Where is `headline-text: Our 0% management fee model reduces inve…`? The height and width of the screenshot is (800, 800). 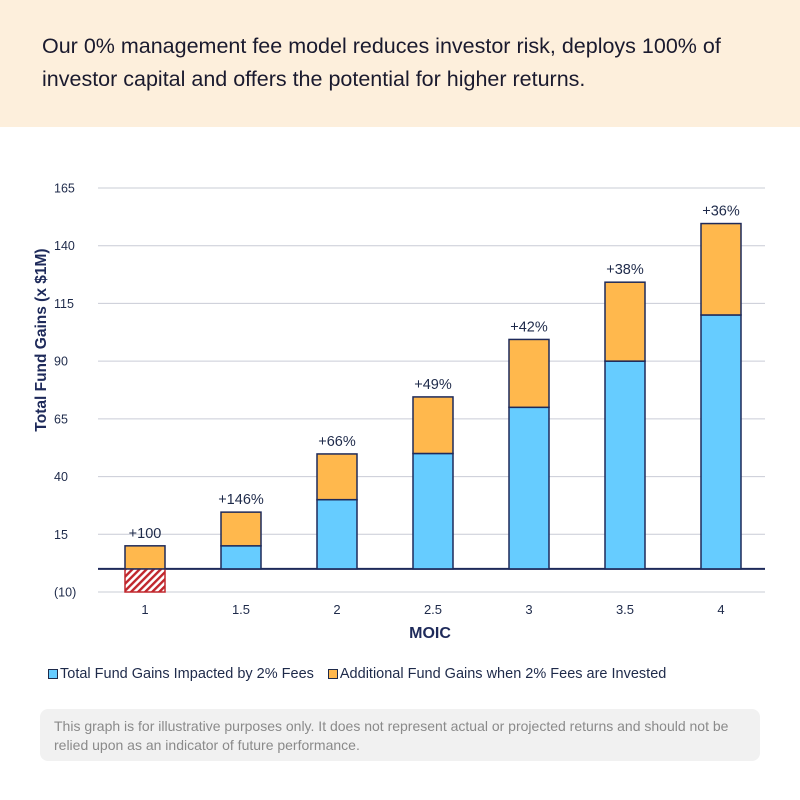
headline-text: Our 0% management fee model reduces inve… is located at coordinates (381, 62).